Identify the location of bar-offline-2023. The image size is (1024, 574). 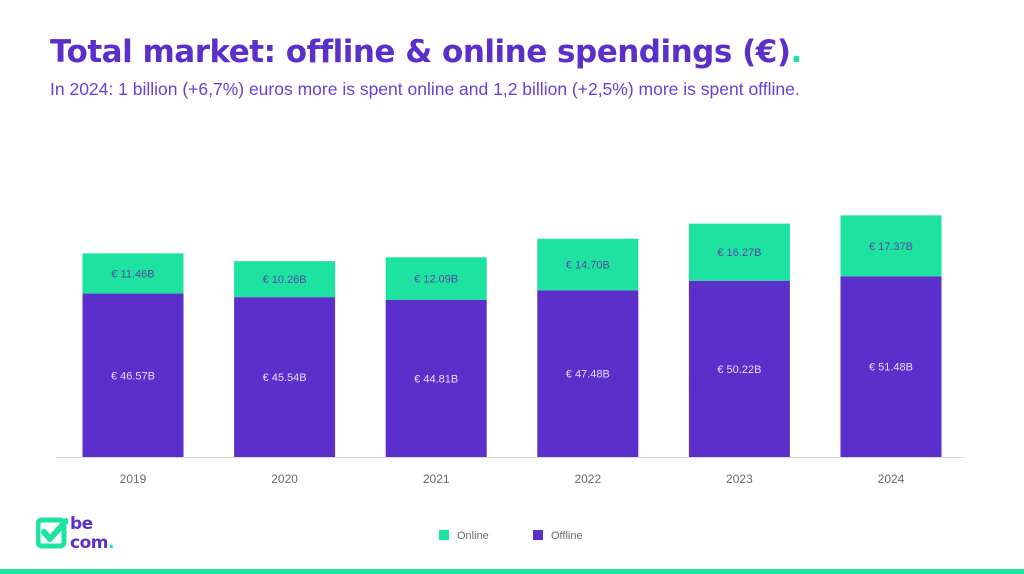
(739, 368).